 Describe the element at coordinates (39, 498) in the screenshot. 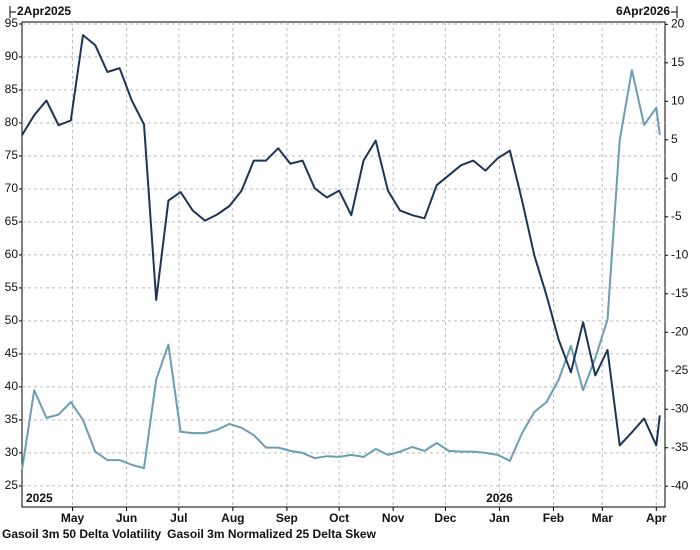

I see `year-label: 2025` at that location.